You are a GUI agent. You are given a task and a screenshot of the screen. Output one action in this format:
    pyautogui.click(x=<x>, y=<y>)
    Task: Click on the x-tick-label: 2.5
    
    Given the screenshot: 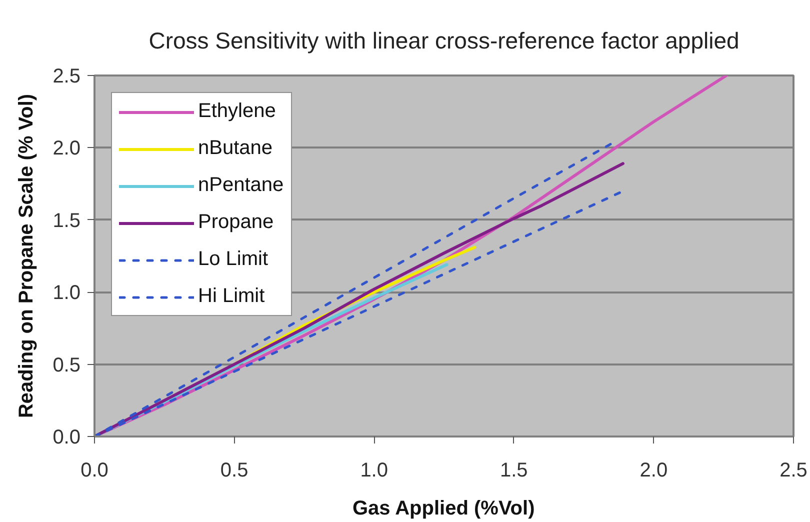 What is the action you would take?
    pyautogui.click(x=794, y=471)
    